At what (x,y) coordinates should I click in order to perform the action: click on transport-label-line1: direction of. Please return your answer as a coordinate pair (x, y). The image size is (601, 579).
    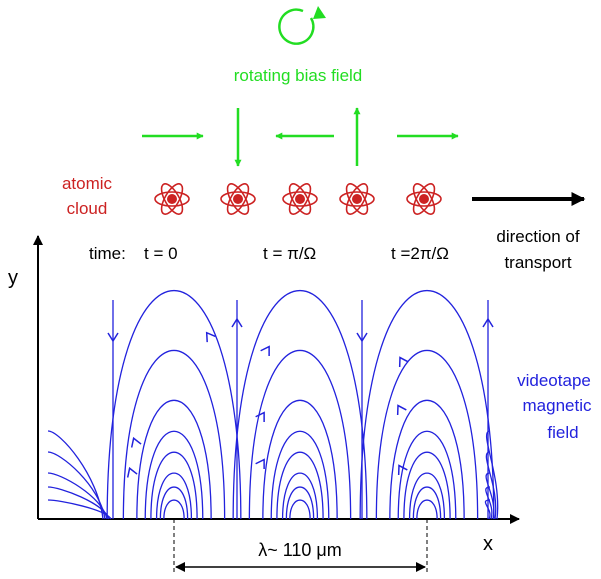
    Looking at the image, I should click on (537, 236).